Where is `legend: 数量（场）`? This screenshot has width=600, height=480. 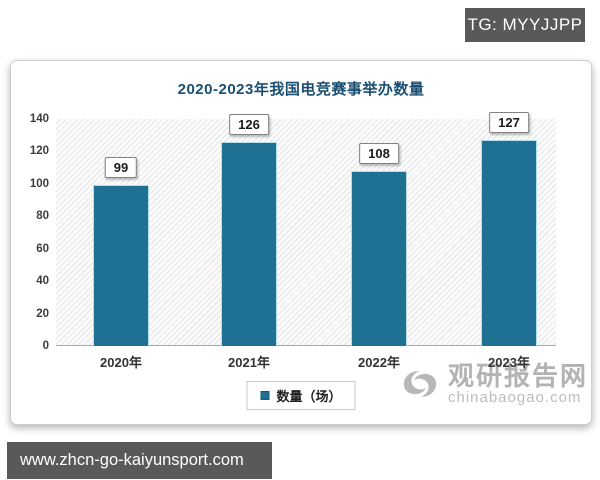
legend: 数量（场） is located at coordinates (301, 395).